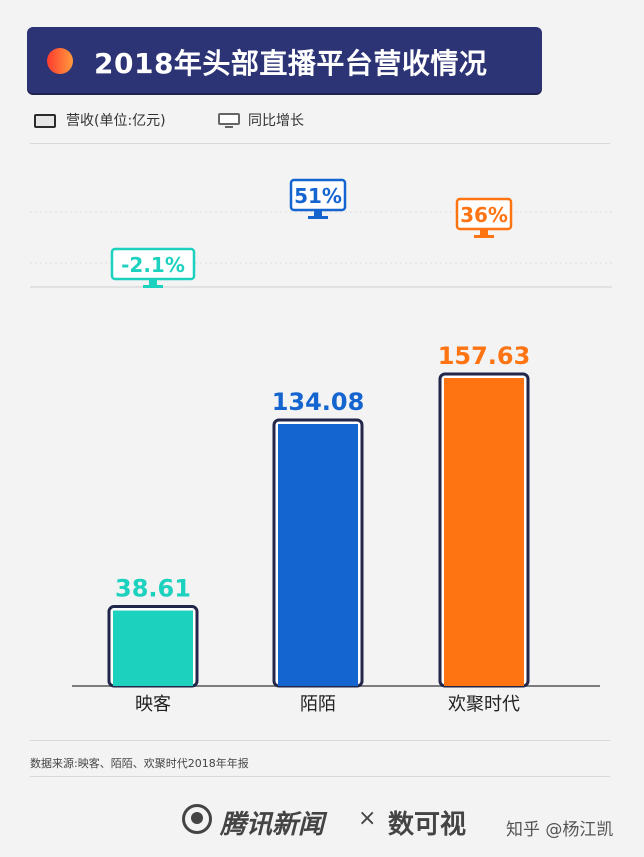  What do you see at coordinates (153, 265) in the screenshot?
I see `growth-value-label: -2.1%` at bounding box center [153, 265].